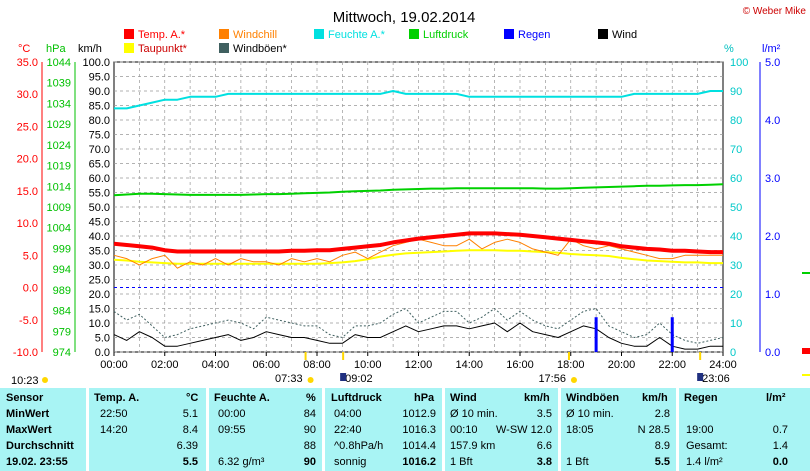 The image size is (810, 471). What do you see at coordinates (99, 295) in the screenshot?
I see `wind-tick-label: 20.0` at bounding box center [99, 295].